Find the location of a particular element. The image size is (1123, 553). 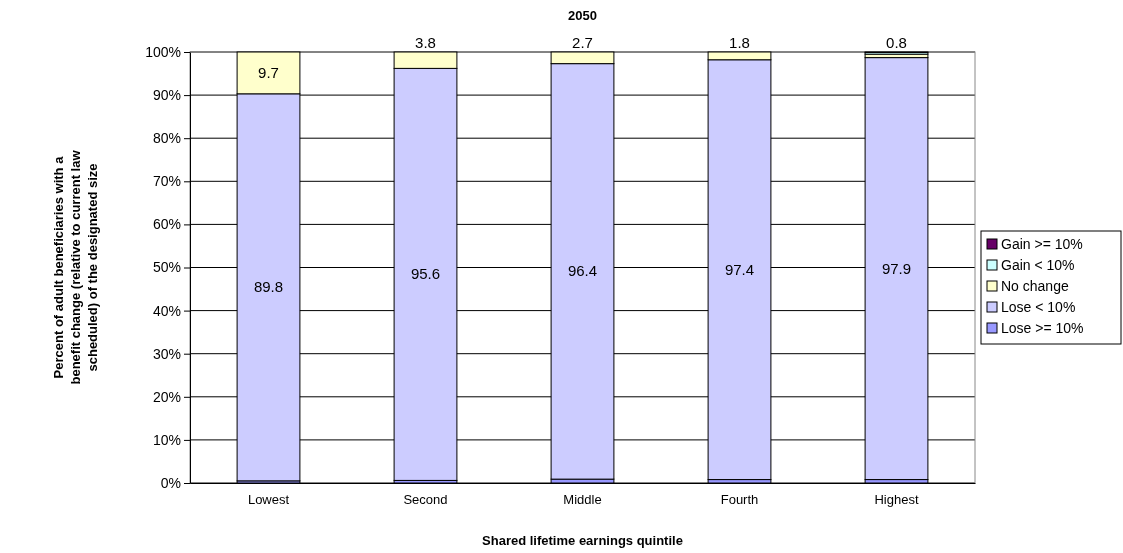

data-label: 96.4 is located at coordinates (582, 271).